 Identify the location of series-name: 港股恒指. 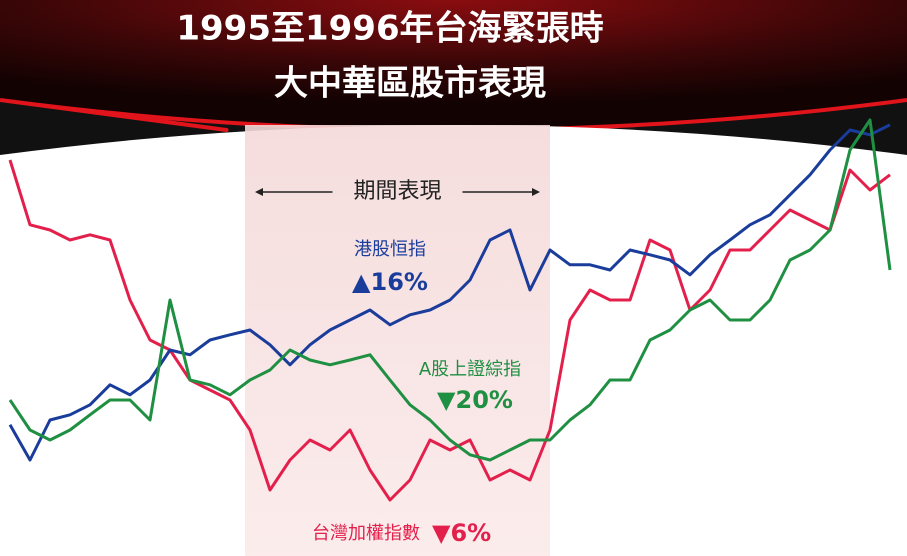
(390, 249).